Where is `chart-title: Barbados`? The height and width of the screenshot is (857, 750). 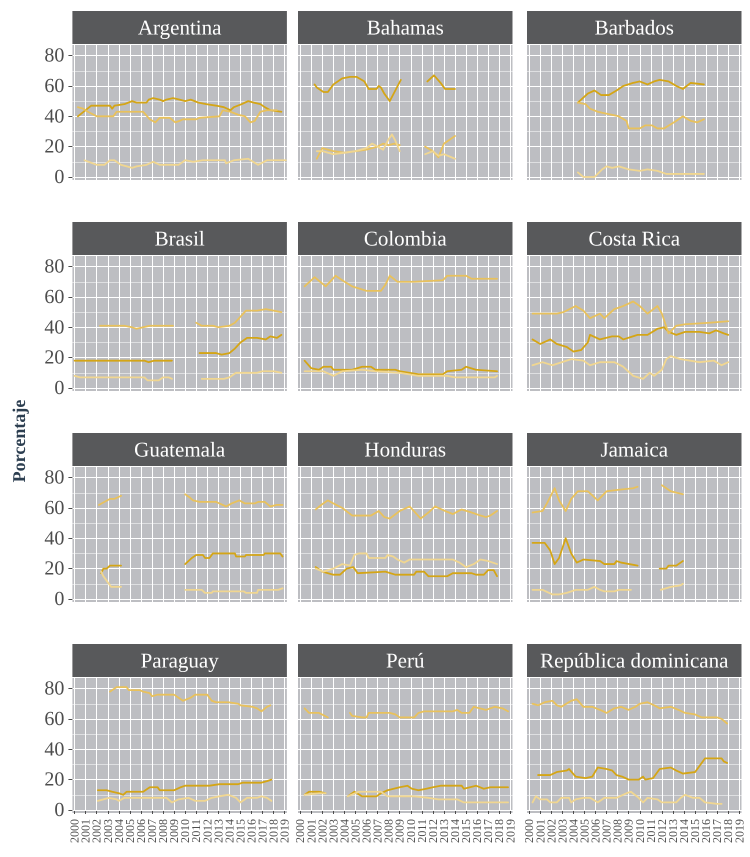 chart-title: Barbados is located at coordinates (634, 28).